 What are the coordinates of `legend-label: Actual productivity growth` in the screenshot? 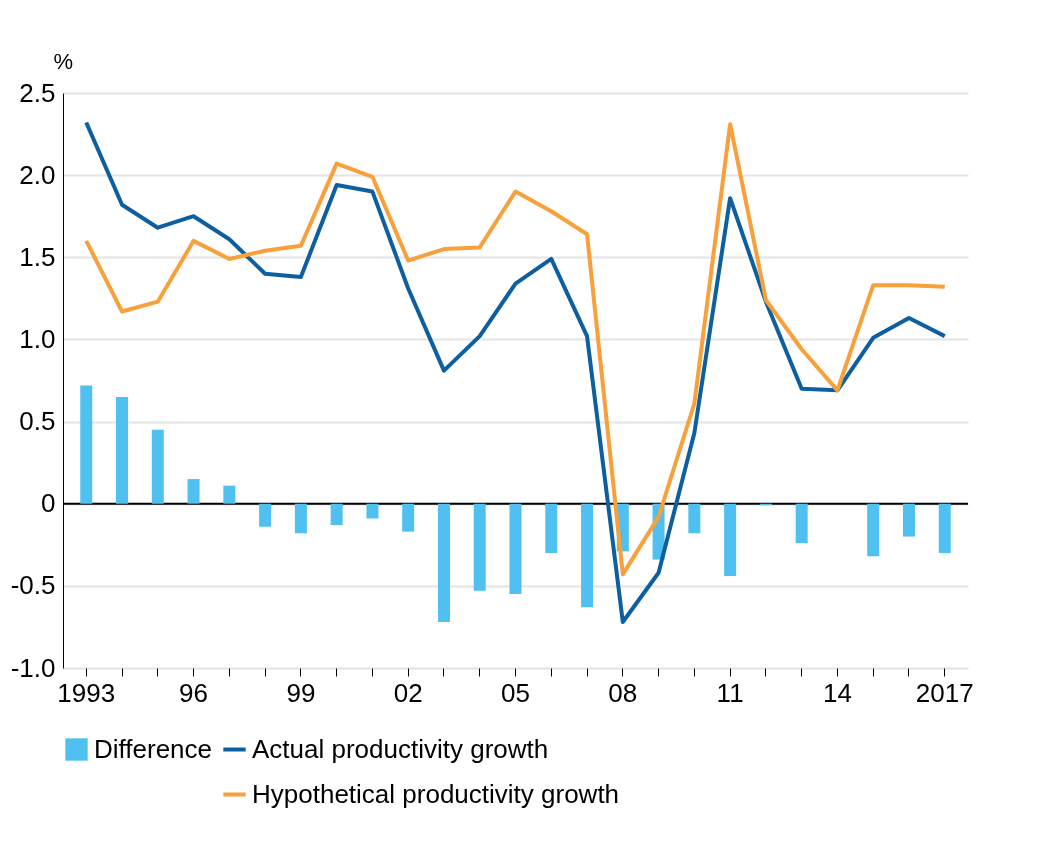 It's located at (400, 748).